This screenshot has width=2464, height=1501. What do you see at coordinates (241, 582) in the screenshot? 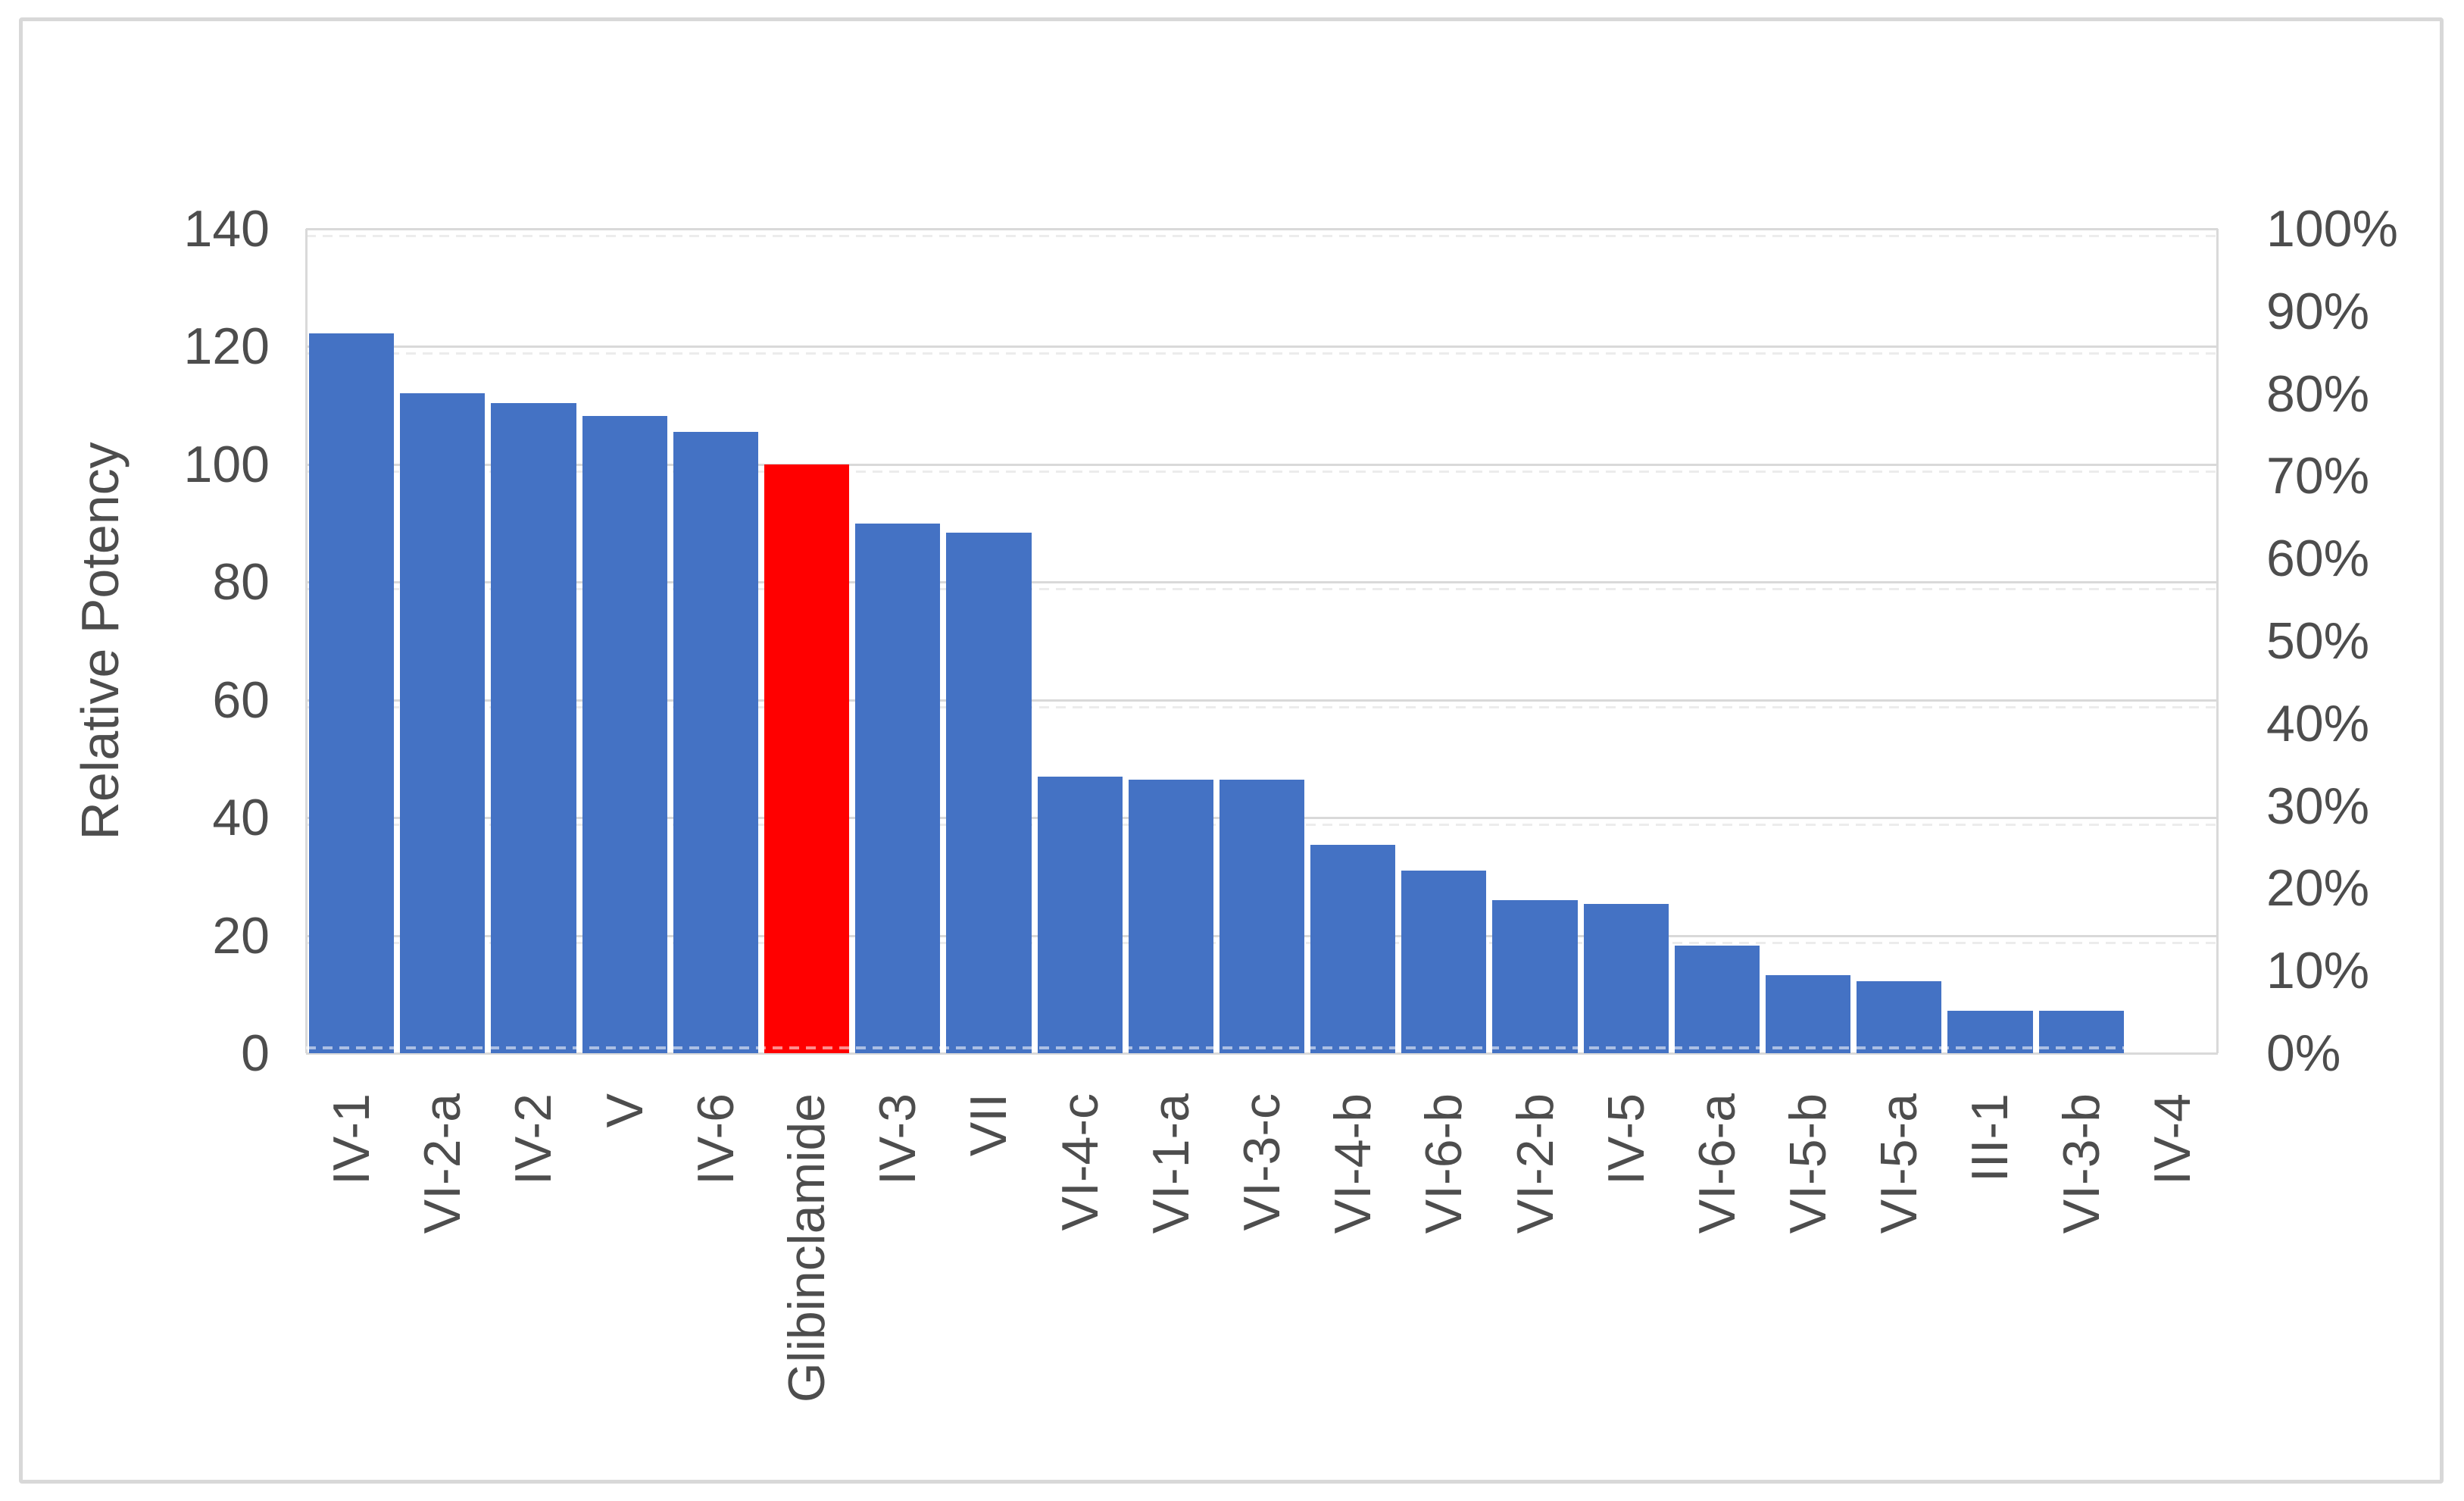
I see `left-tick-80: 80` at bounding box center [241, 582].